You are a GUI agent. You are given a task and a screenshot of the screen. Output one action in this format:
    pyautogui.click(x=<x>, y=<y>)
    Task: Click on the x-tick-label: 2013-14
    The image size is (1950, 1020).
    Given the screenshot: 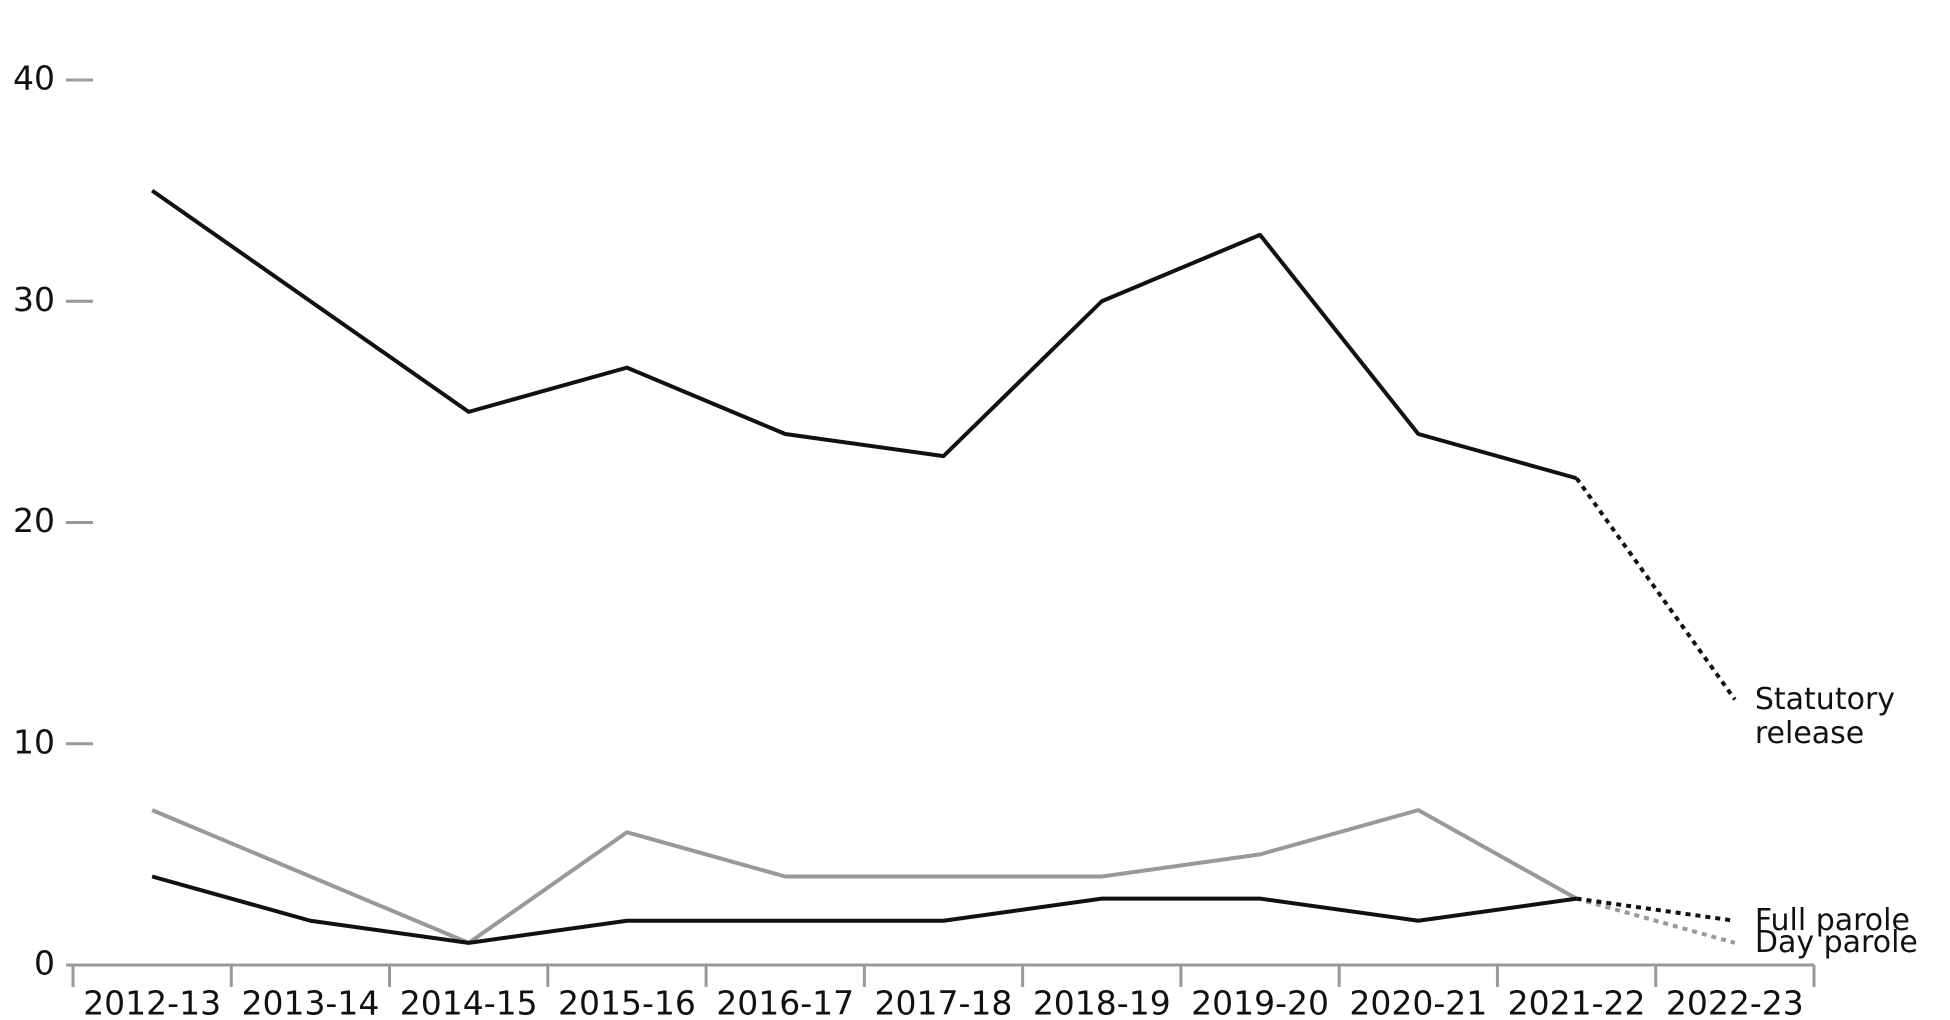 What is the action you would take?
    pyautogui.click(x=310, y=1002)
    